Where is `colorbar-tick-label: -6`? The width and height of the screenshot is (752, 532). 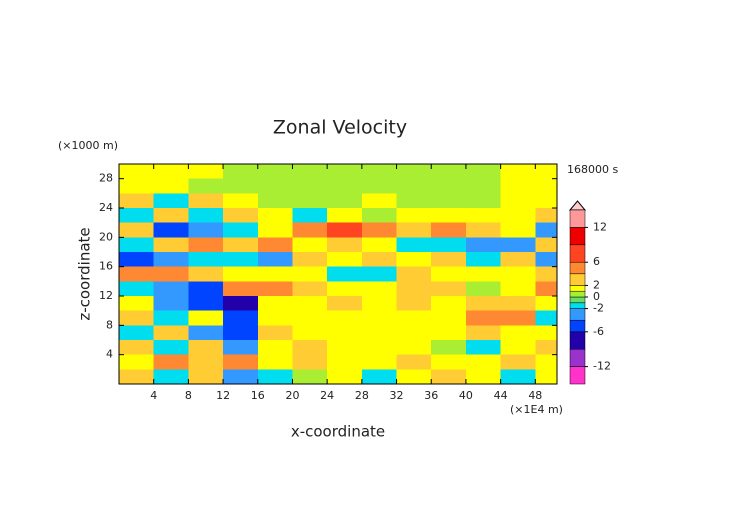
colorbar-tick-label: -6 is located at coordinates (598, 331).